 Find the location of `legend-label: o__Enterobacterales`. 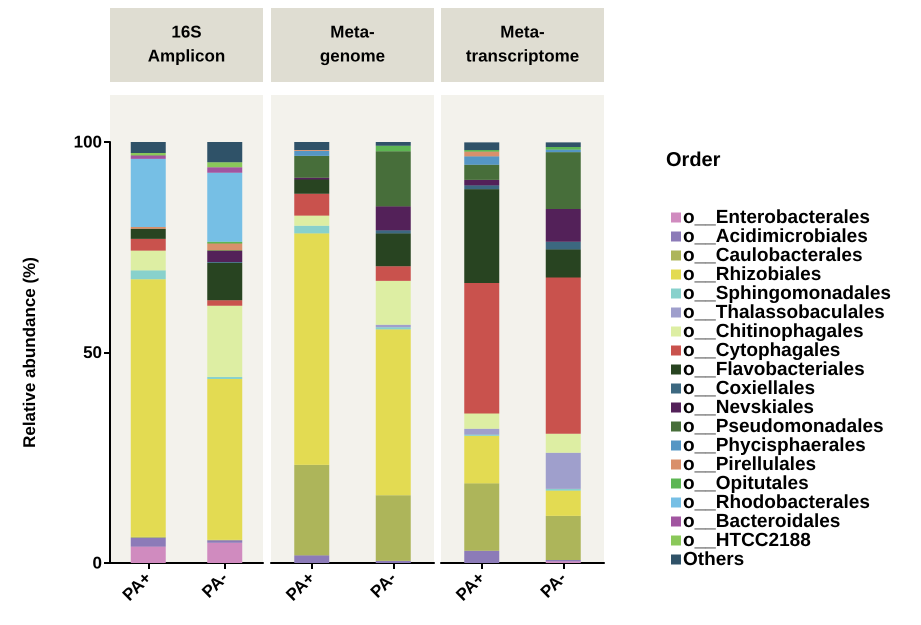

legend-label: o__Enterobacterales is located at coordinates (776, 217).